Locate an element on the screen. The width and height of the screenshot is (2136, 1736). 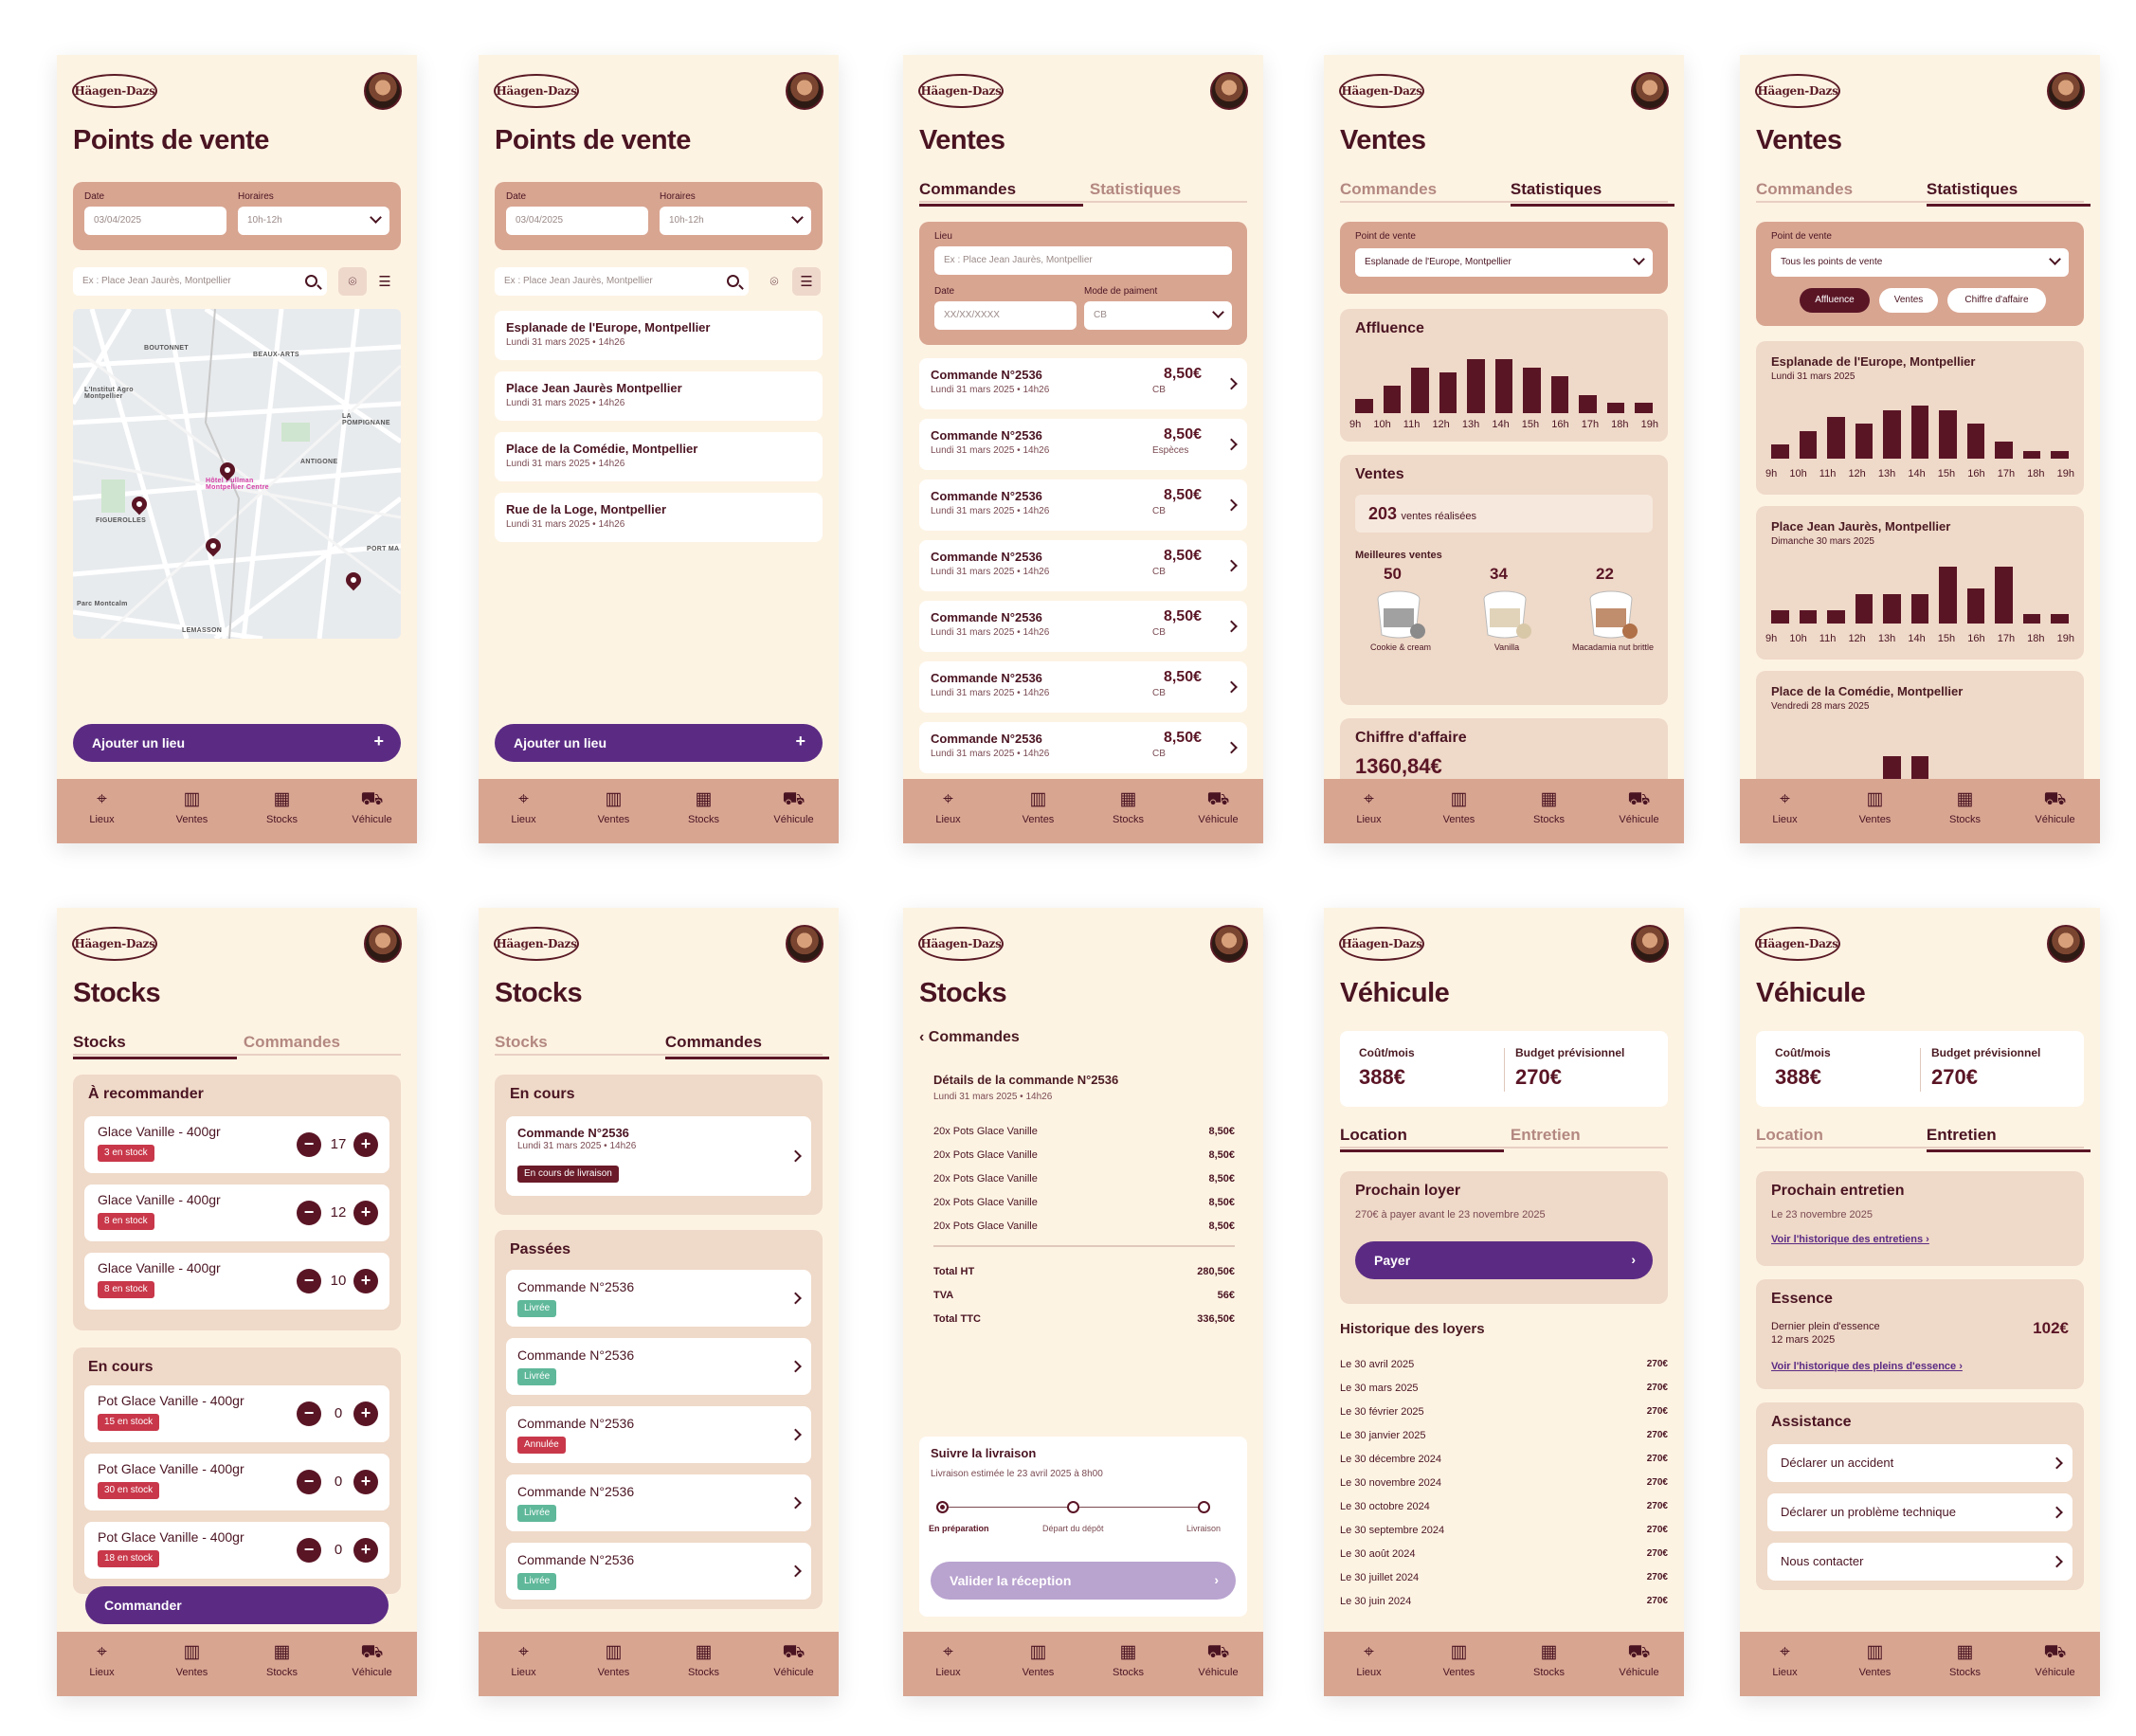
order-button: Commander is located at coordinates (237, 1605).